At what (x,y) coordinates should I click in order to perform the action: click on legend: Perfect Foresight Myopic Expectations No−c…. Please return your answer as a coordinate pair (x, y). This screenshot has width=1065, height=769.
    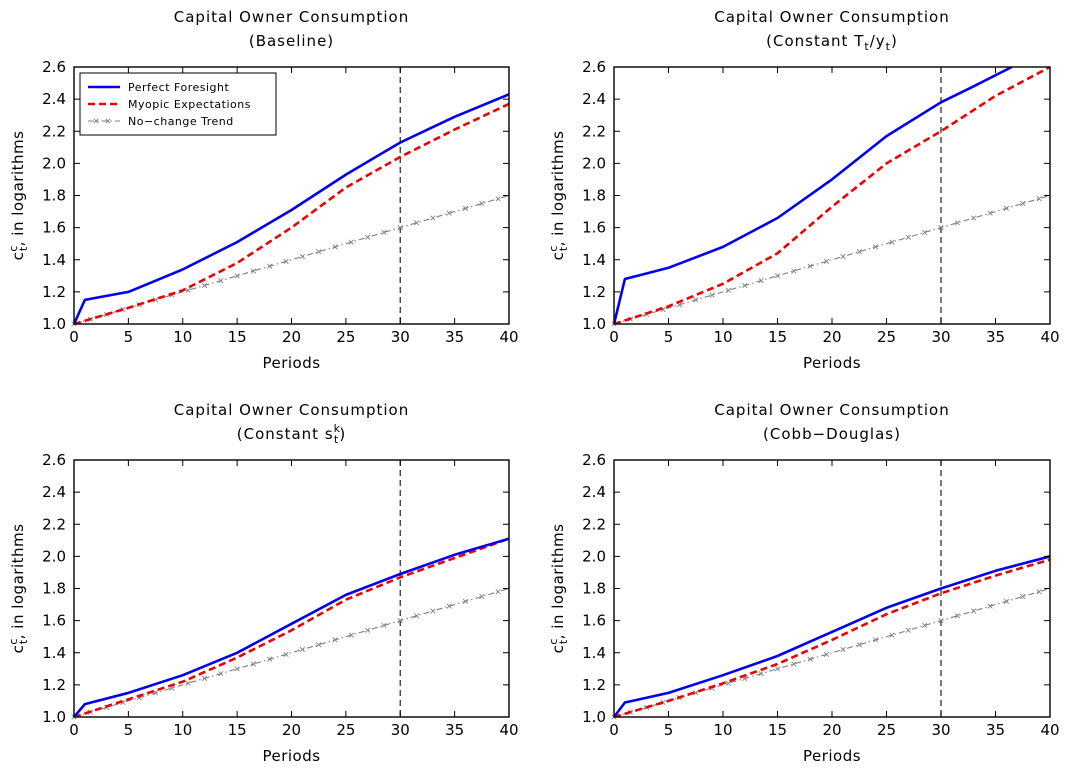
    Looking at the image, I should click on (178, 104).